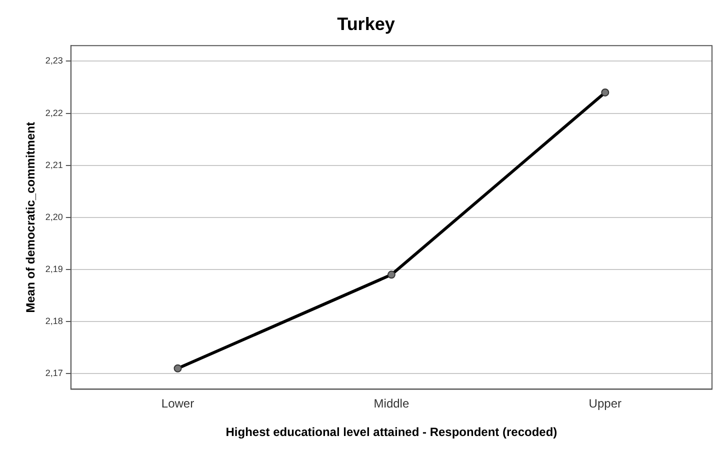 The height and width of the screenshot is (450, 724). I want to click on chart-title: Turkey, so click(366, 24).